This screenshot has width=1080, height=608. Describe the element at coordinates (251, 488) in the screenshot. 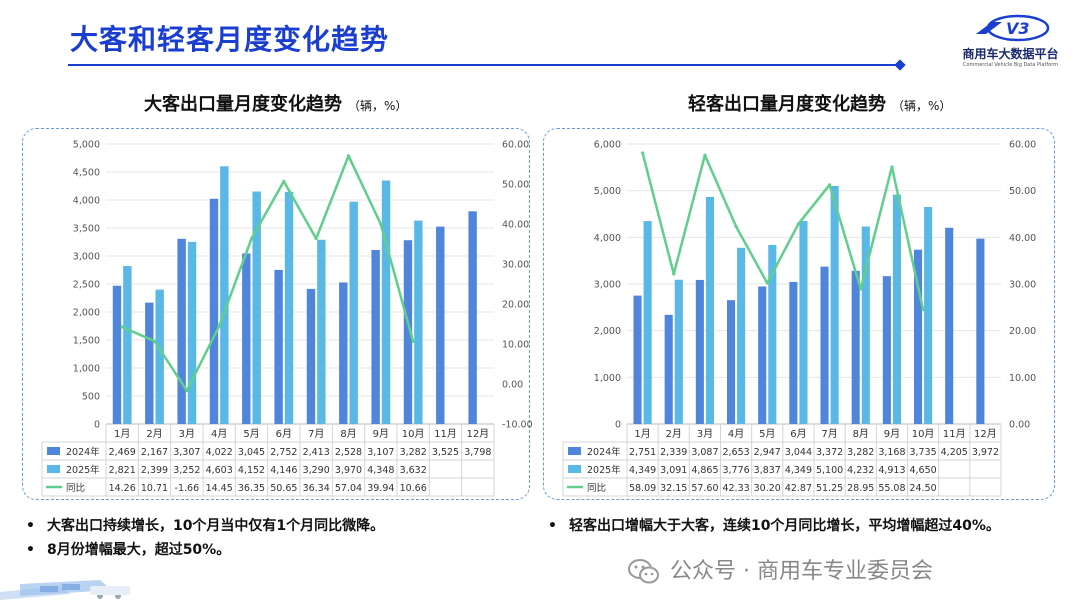

I see `data-label: 36.35` at that location.